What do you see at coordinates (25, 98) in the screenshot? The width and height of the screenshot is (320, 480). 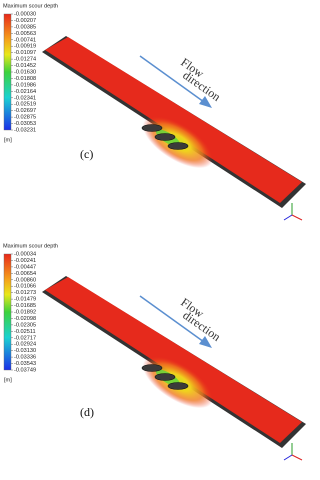 I see `colorbar-tick-label: -0.02341` at bounding box center [25, 98].